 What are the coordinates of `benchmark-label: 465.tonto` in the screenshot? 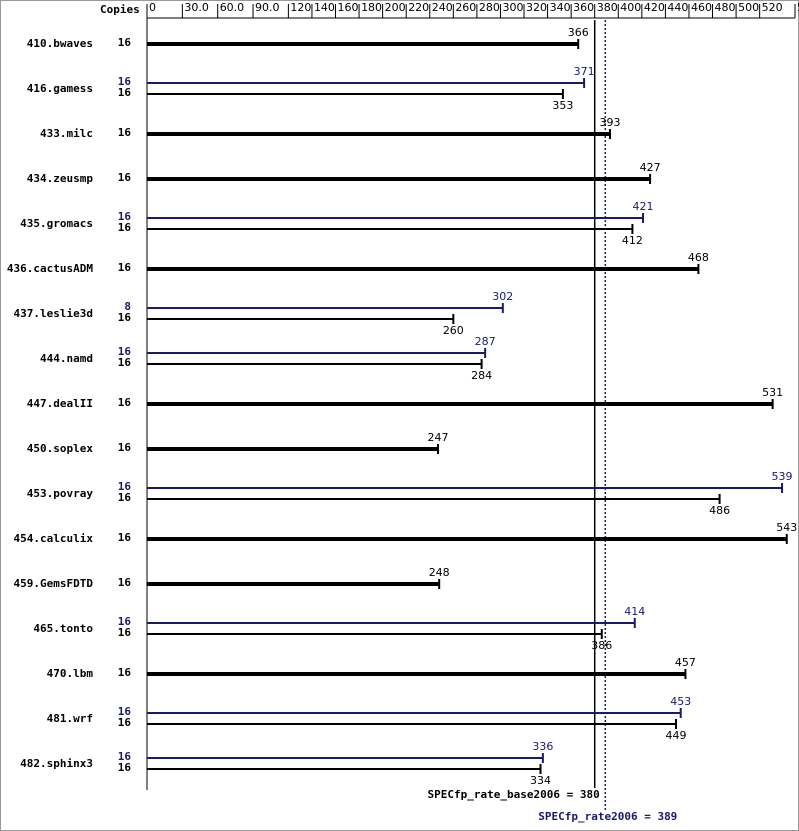 It's located at (63, 628).